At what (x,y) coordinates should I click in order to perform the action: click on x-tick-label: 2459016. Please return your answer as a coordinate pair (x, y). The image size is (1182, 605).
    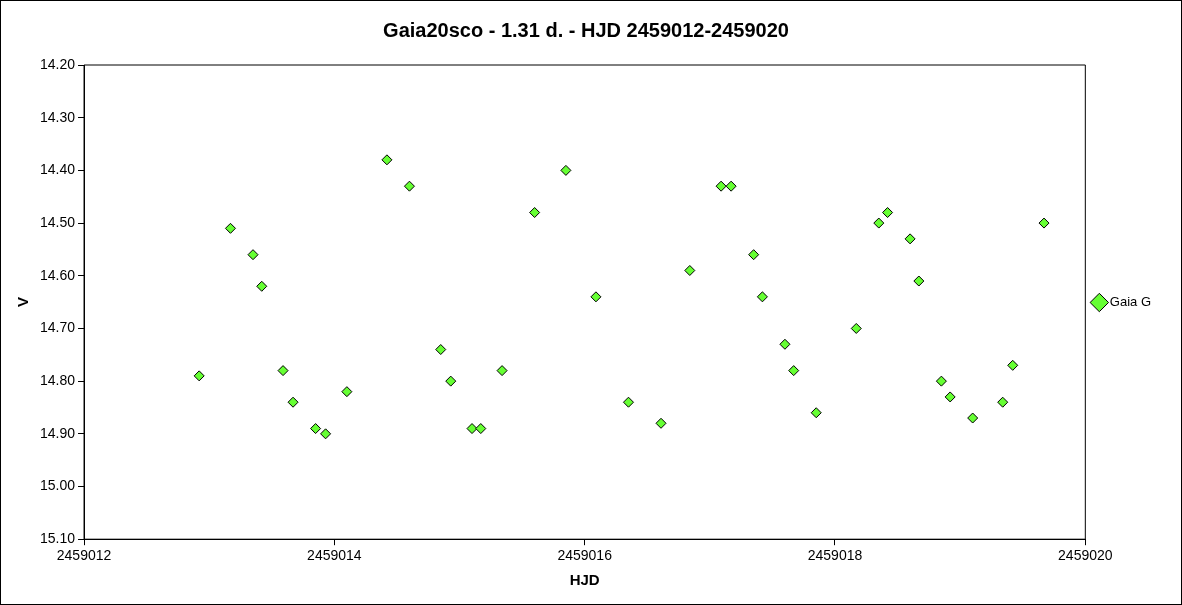
    Looking at the image, I should click on (585, 555).